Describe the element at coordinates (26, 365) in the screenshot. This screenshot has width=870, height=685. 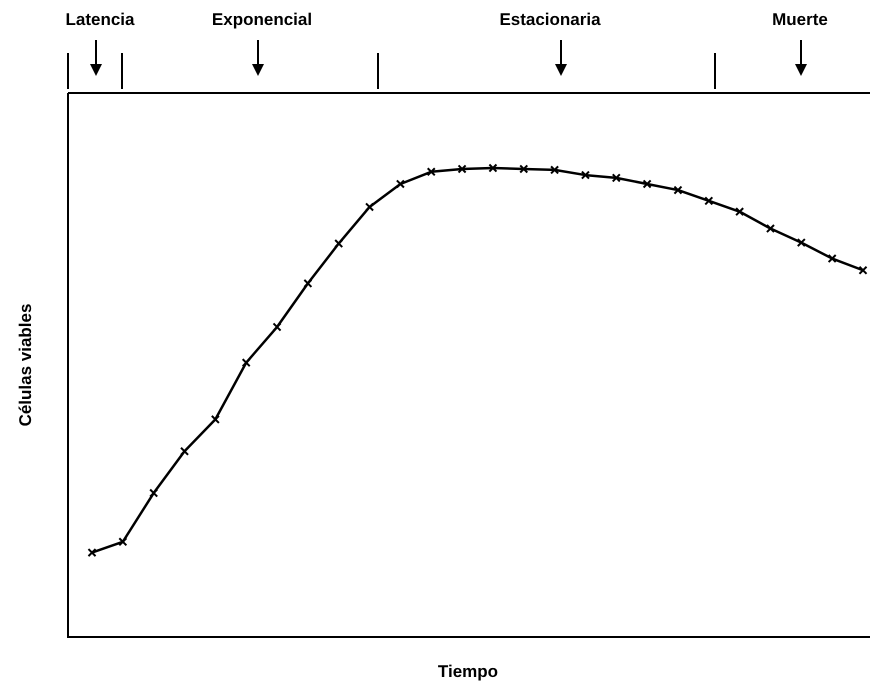
I see `y-axis-title: Células viables` at that location.